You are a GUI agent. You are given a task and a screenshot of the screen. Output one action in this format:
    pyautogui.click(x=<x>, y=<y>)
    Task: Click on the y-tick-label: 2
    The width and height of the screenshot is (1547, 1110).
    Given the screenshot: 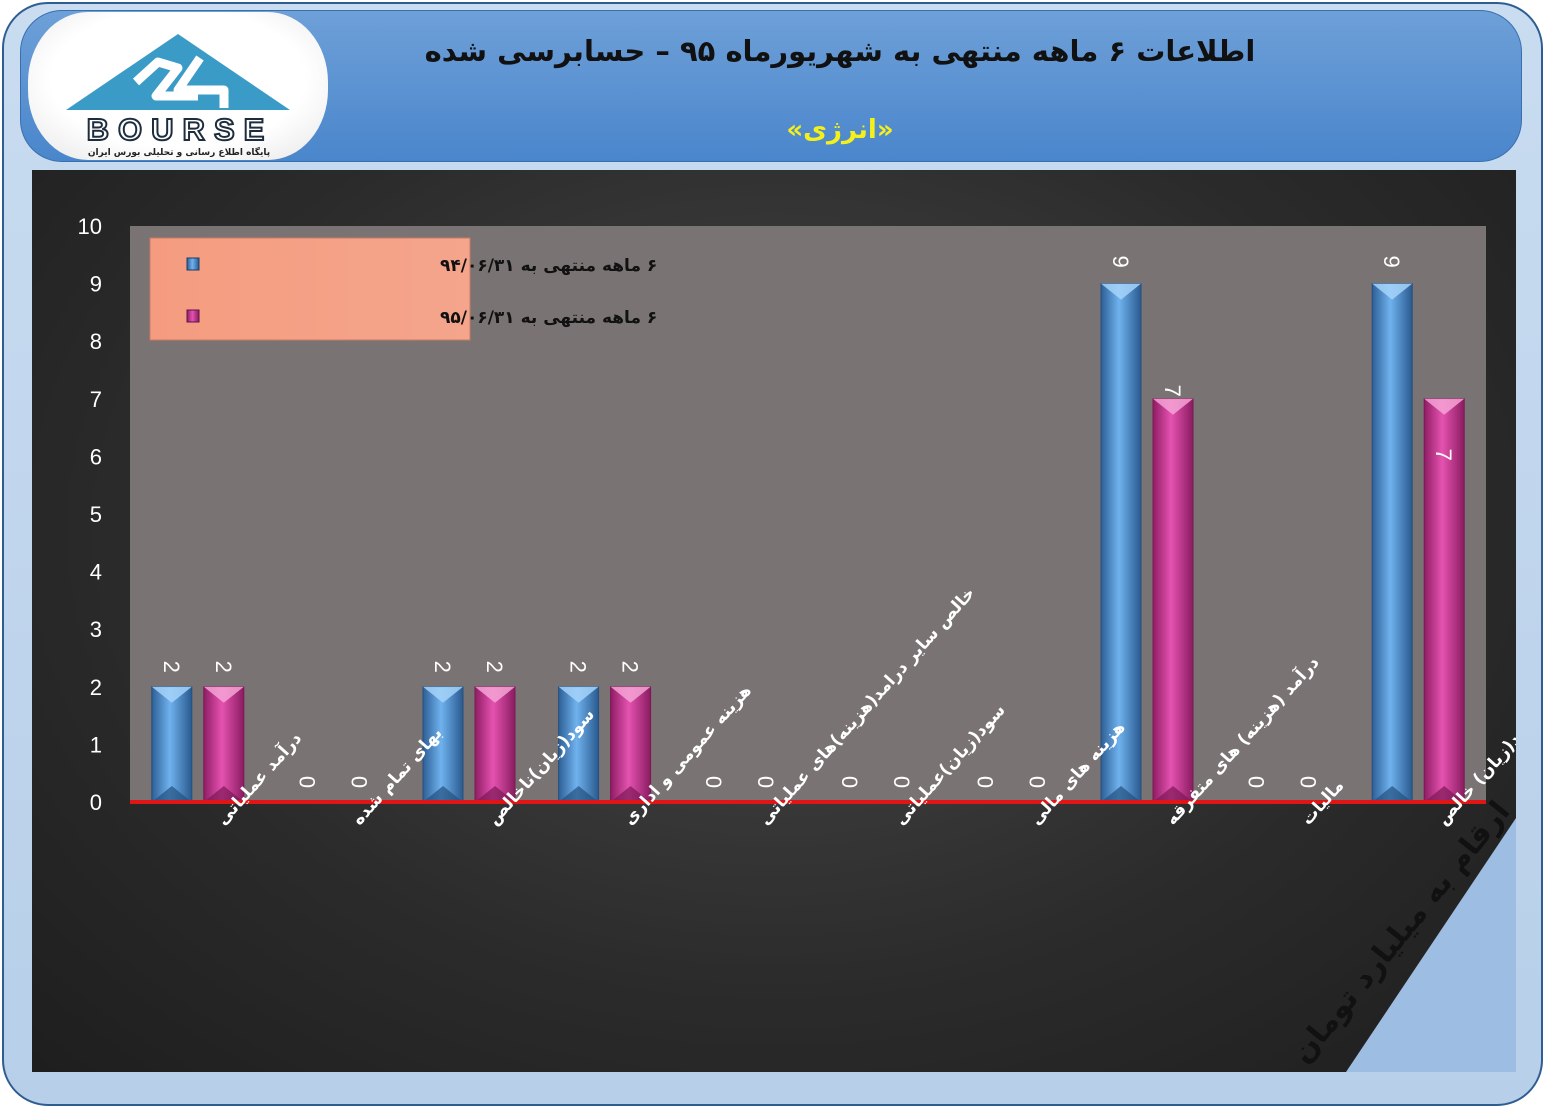 What is the action you would take?
    pyautogui.click(x=96, y=687)
    